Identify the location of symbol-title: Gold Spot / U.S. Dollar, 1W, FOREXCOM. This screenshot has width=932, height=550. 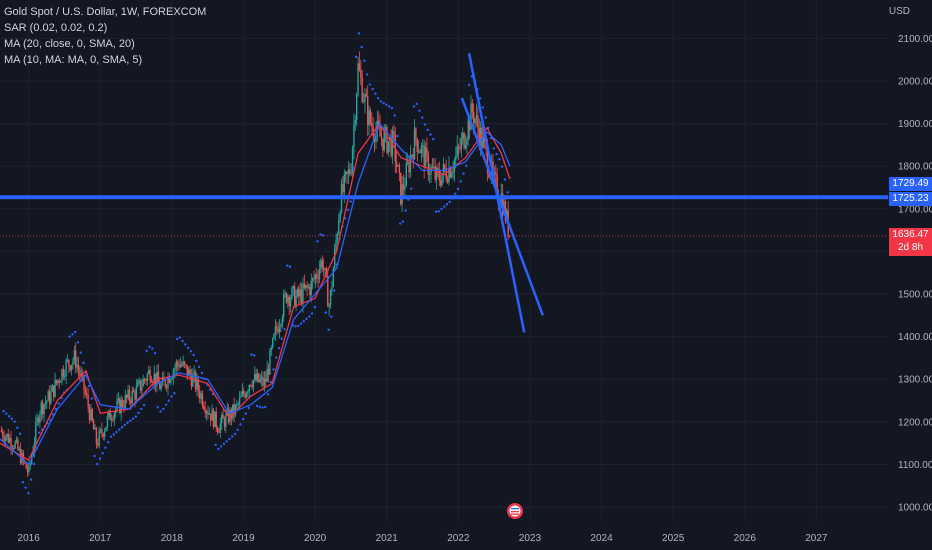
(105, 12).